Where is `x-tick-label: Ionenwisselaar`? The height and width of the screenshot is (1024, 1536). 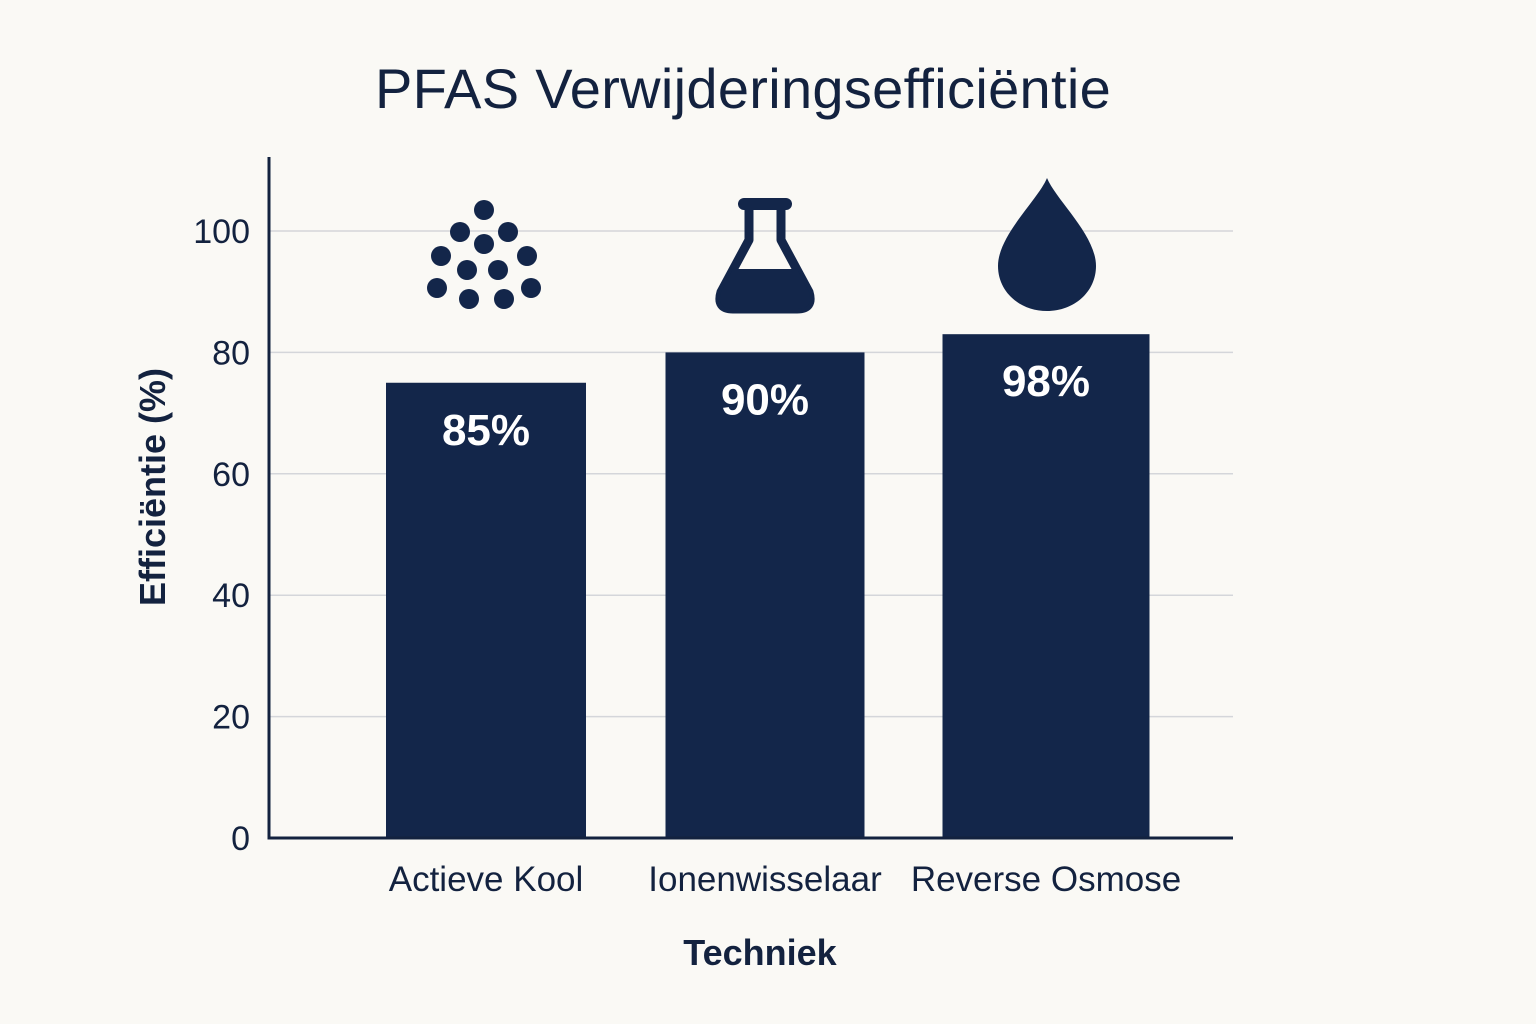 x-tick-label: Ionenwisselaar is located at coordinates (765, 879).